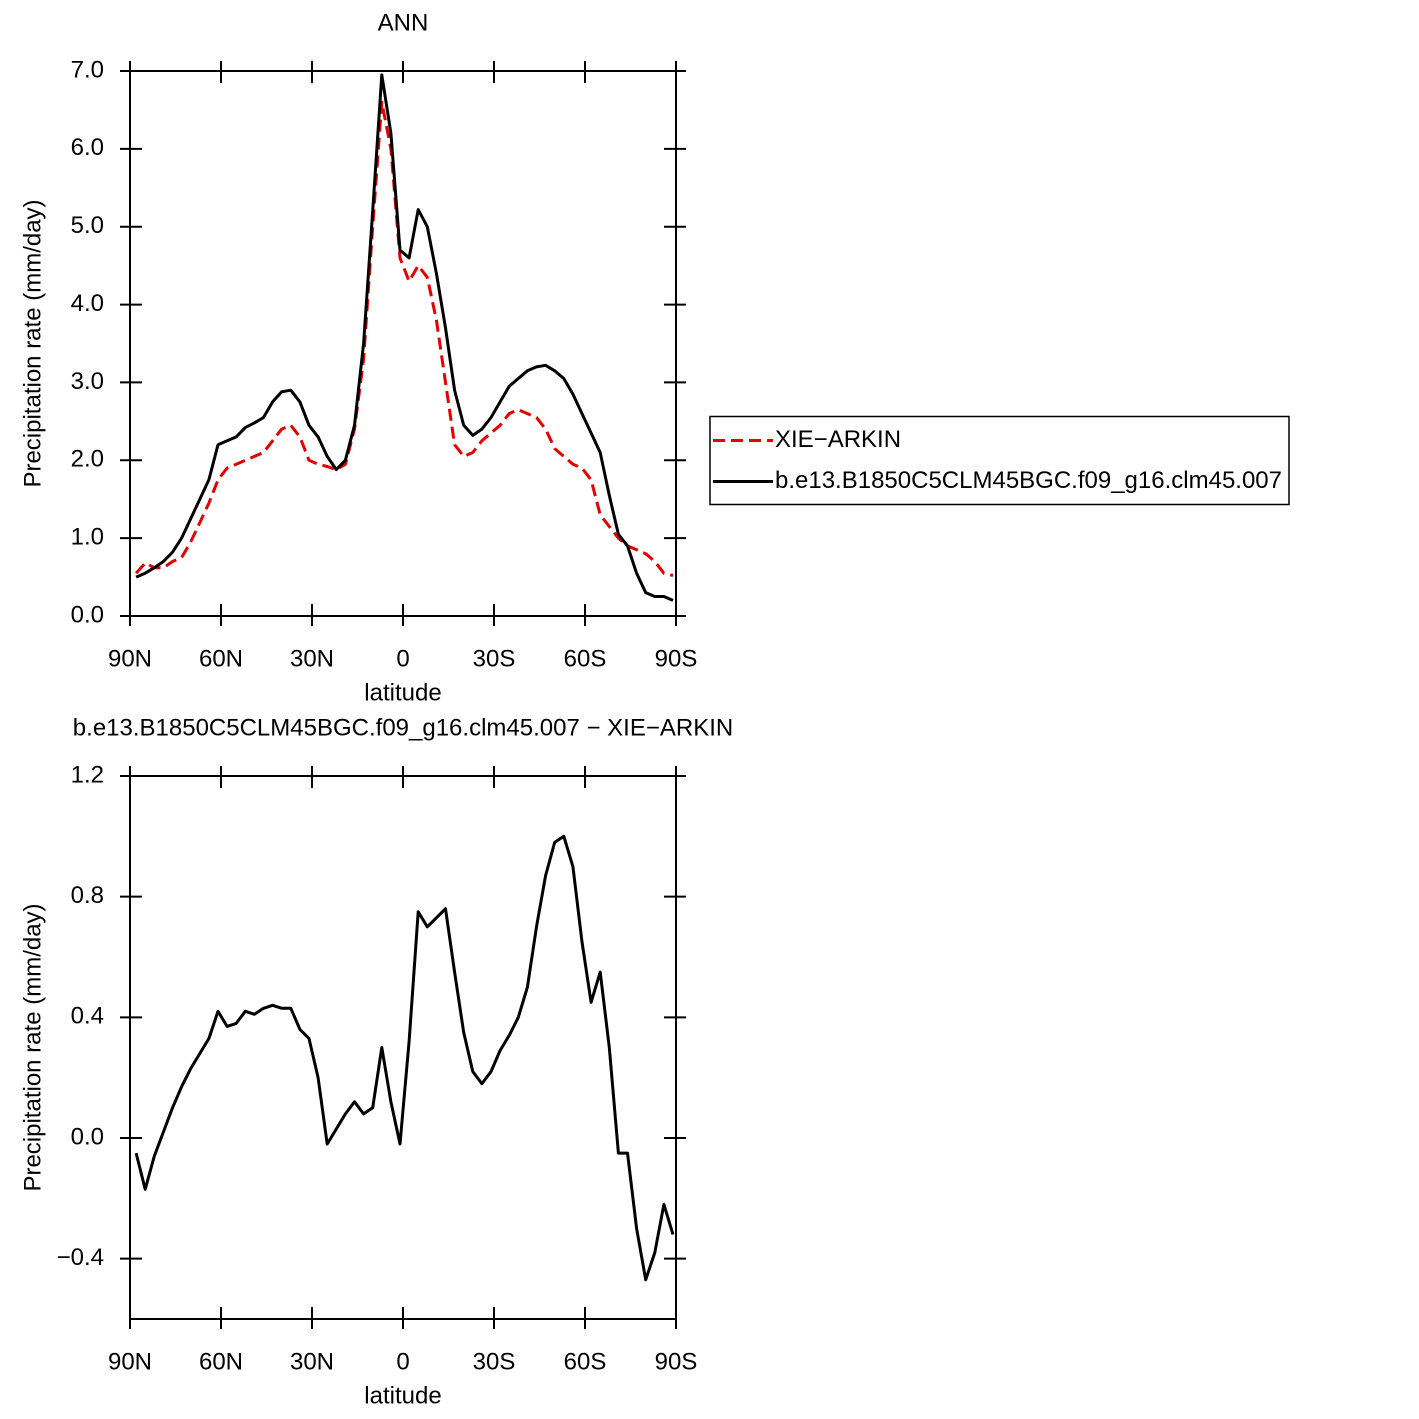 This screenshot has height=1419, width=1419. I want to click on legend-label: b.e13.B1850C5CLM45BGC.f09_g16.clm45.007, so click(1028, 480).